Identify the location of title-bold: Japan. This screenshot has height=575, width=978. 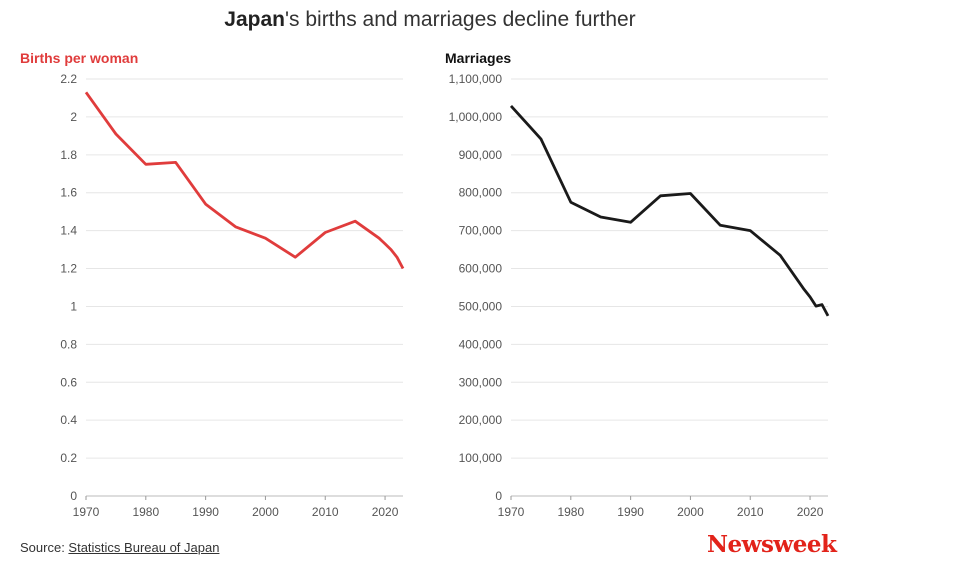
(254, 19).